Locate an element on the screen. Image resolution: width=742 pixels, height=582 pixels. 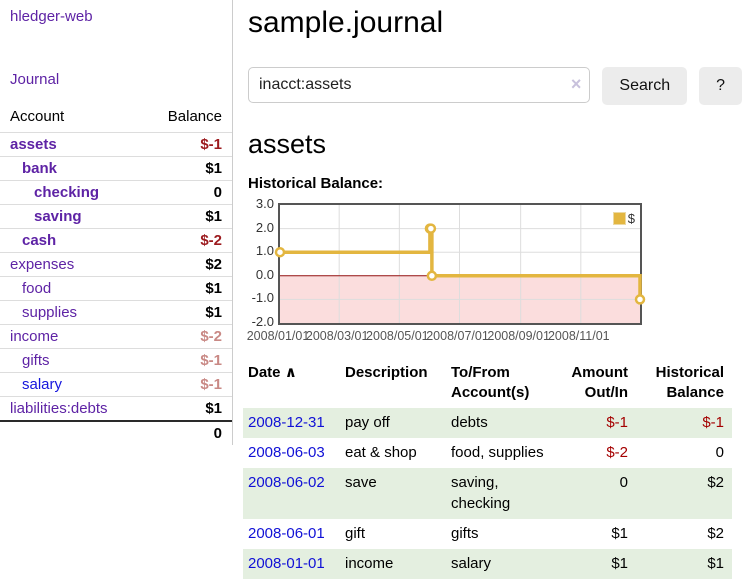
y-axis-tick-label: 2.0 is located at coordinates (264, 227).